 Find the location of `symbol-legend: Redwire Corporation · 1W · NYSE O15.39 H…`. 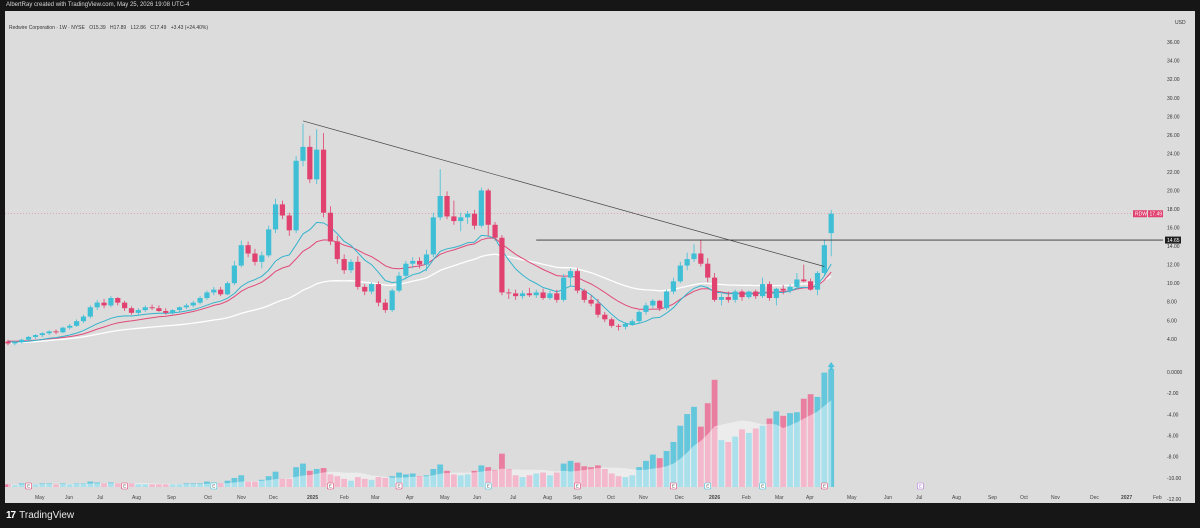

symbol-legend: Redwire Corporation · 1W · NYSE O15.39 H… is located at coordinates (110, 28).